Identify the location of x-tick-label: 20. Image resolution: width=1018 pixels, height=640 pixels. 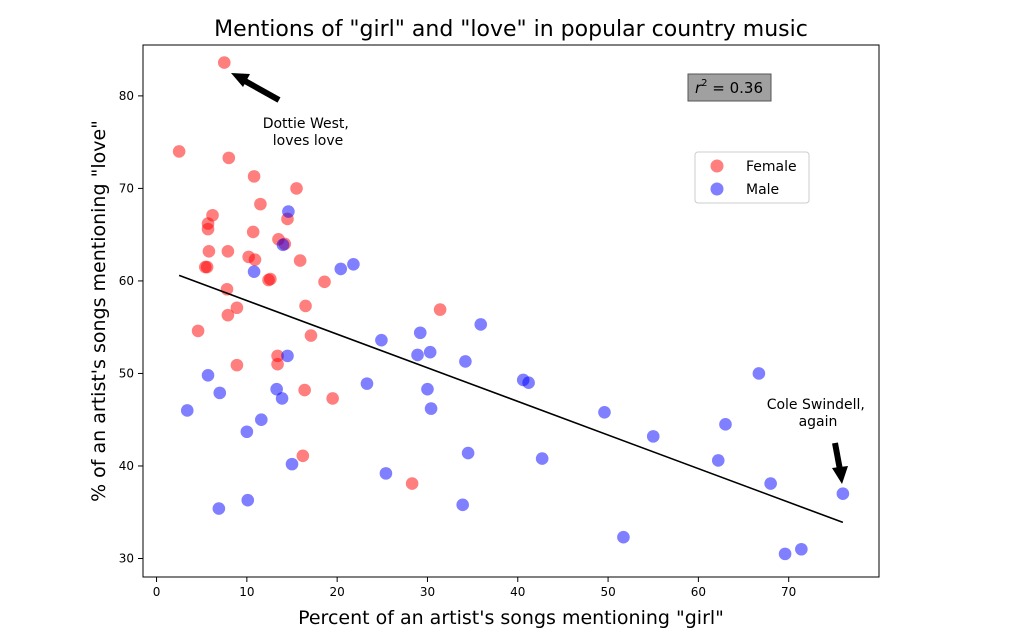
(337, 592).